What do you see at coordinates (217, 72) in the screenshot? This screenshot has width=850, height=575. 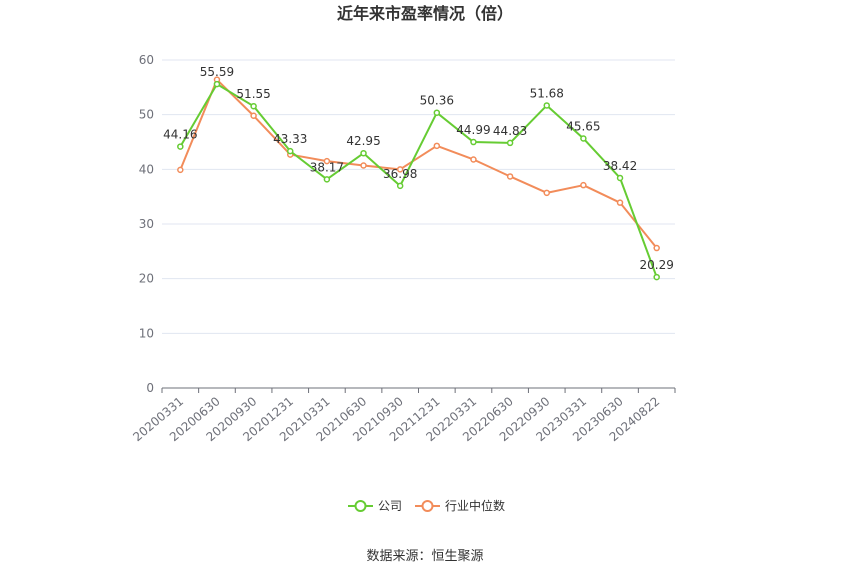 I see `data-label: 55.59` at bounding box center [217, 72].